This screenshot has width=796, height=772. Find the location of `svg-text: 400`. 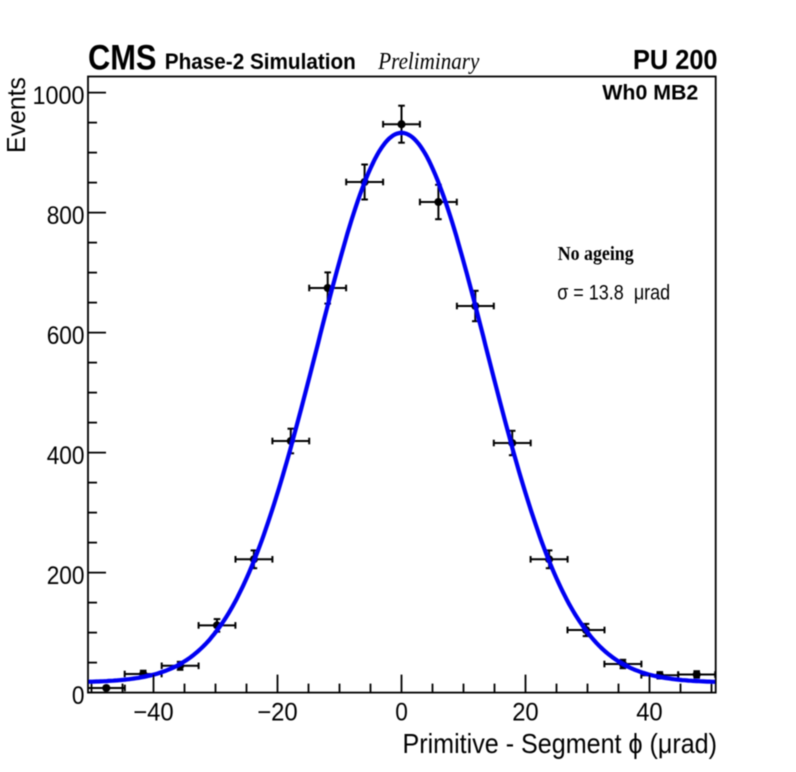

svg-text: 400 is located at coordinates (66, 456).